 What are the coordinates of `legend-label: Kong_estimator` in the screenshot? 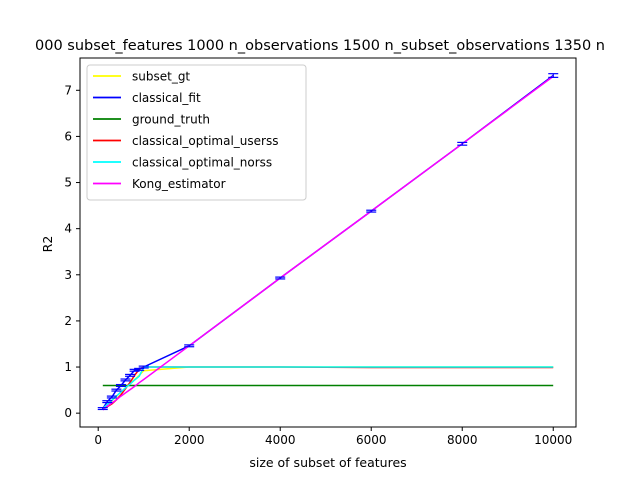 It's located at (179, 184).